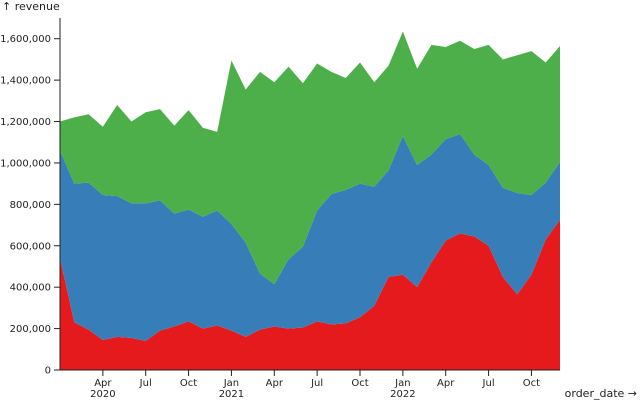  I want to click on x-tick-year-label: 2022, so click(402, 394).